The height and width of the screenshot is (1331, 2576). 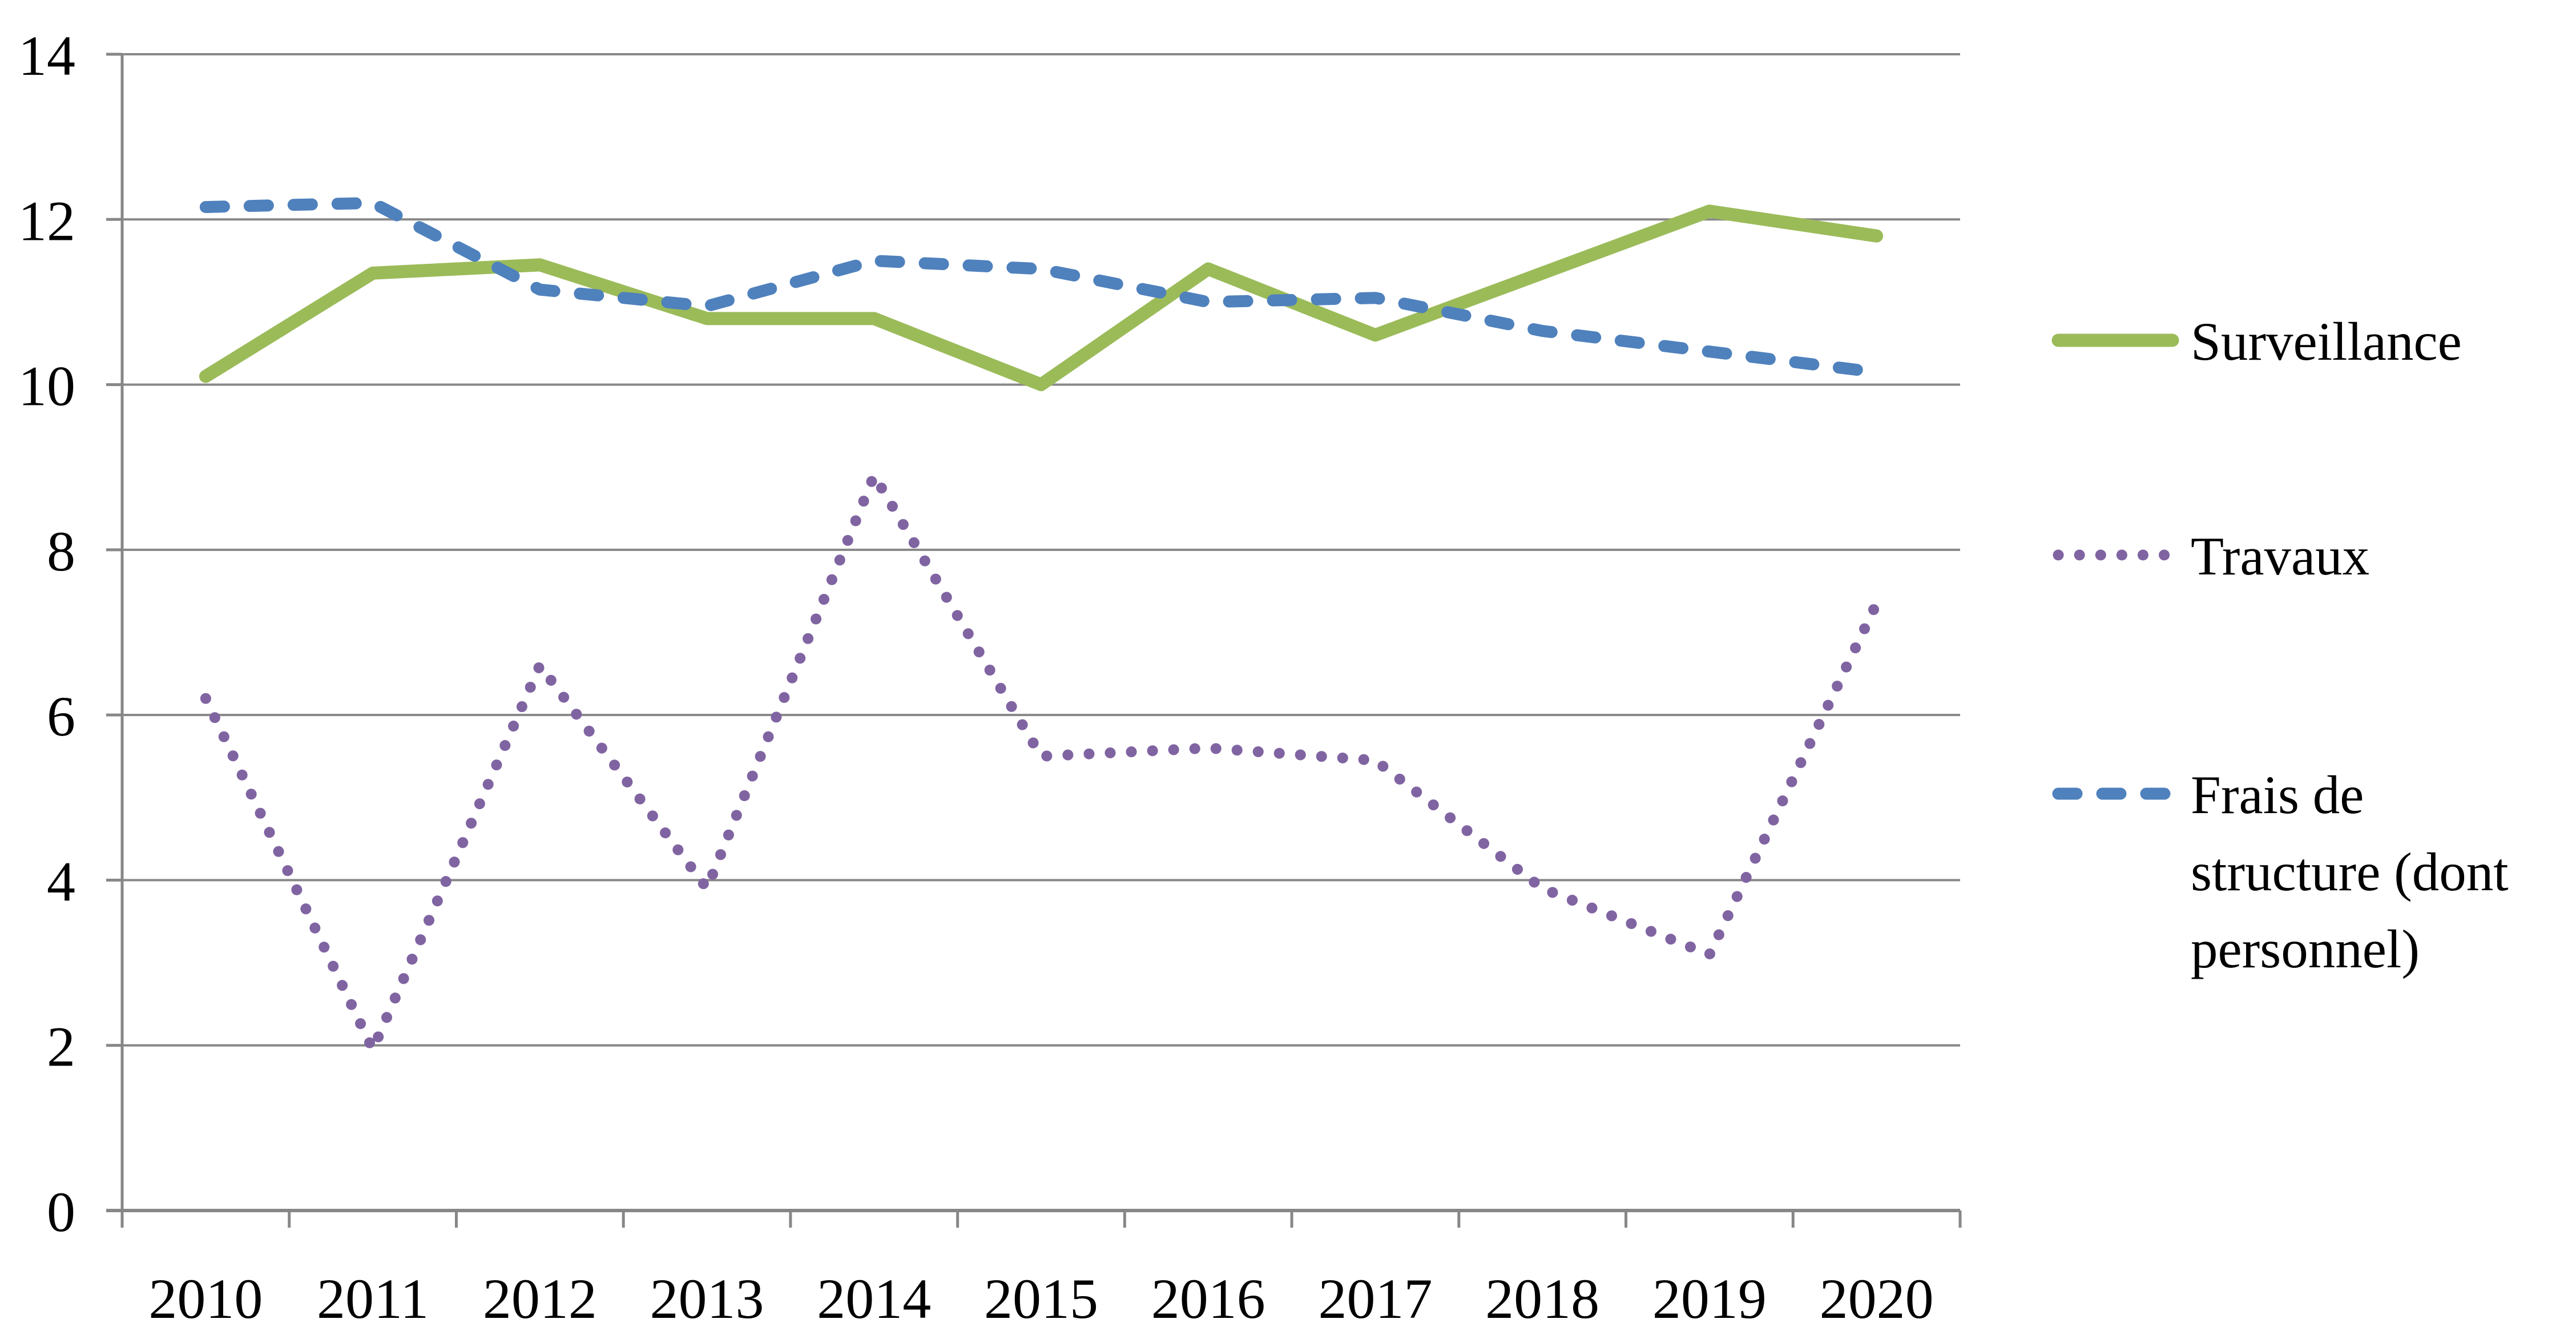 I want to click on series-line-surveillance, so click(x=1041, y=298).